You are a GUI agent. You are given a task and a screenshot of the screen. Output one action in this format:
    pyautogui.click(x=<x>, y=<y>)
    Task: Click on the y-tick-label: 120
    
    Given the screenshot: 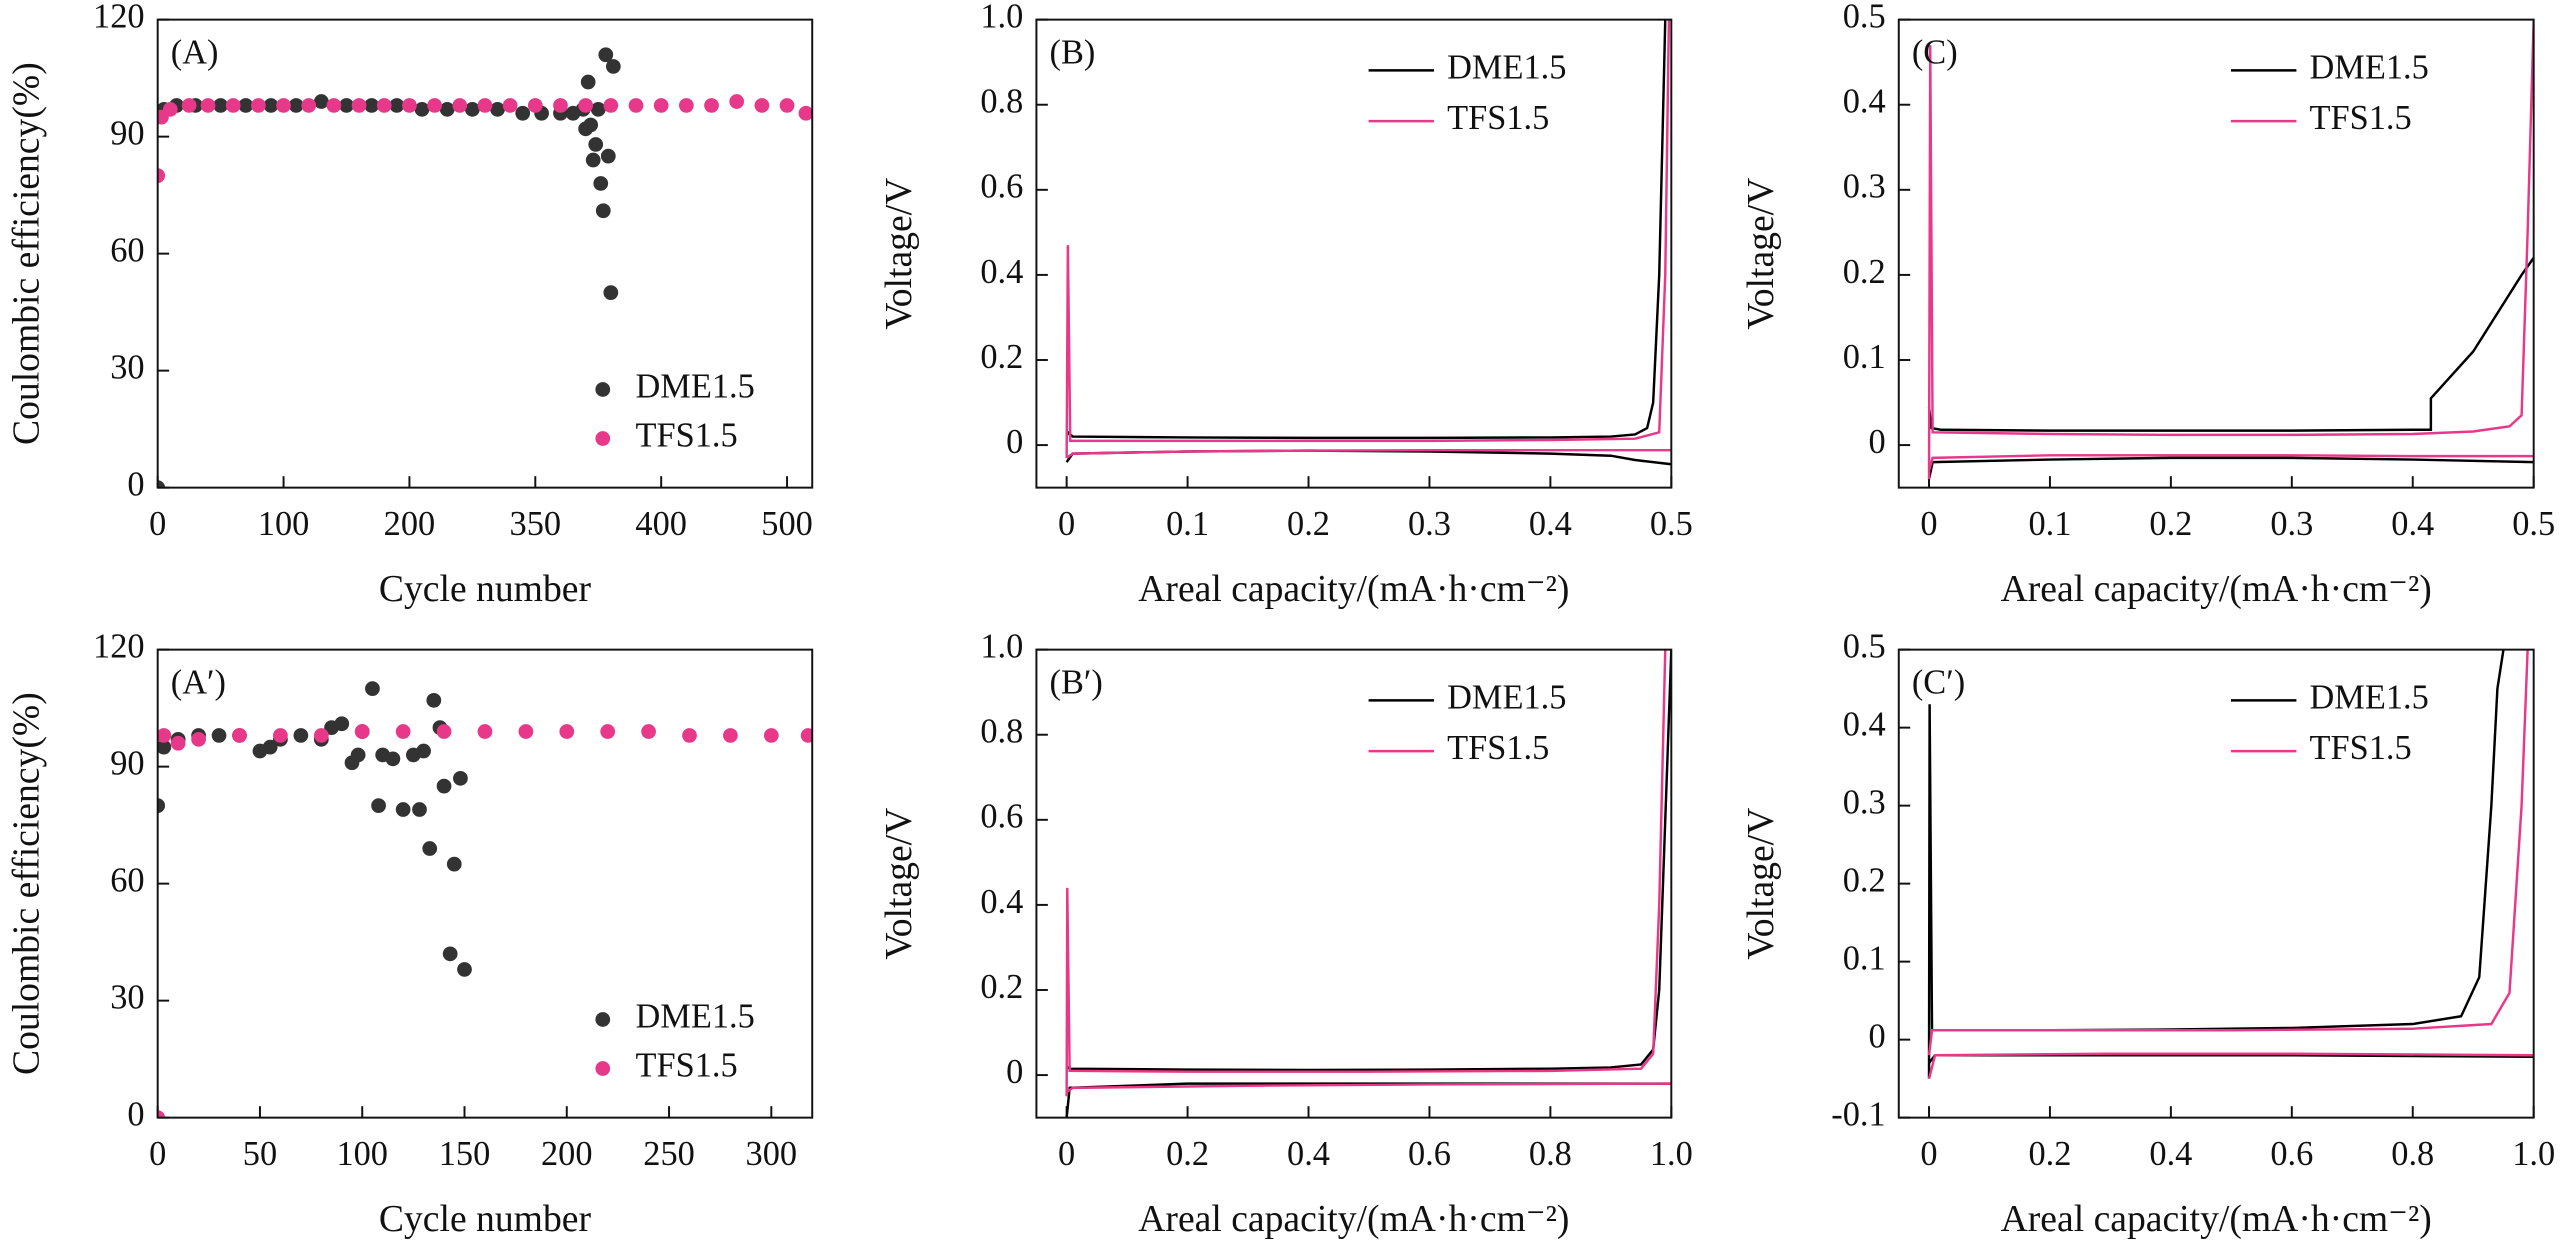 What is the action you would take?
    pyautogui.click(x=119, y=647)
    